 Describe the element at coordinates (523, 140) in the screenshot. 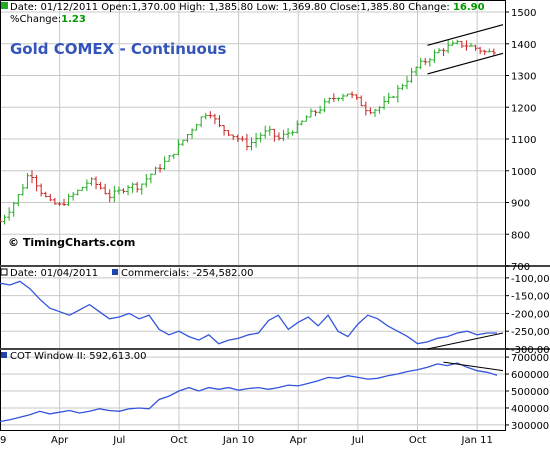

I see `y-tick-label: 1100` at that location.